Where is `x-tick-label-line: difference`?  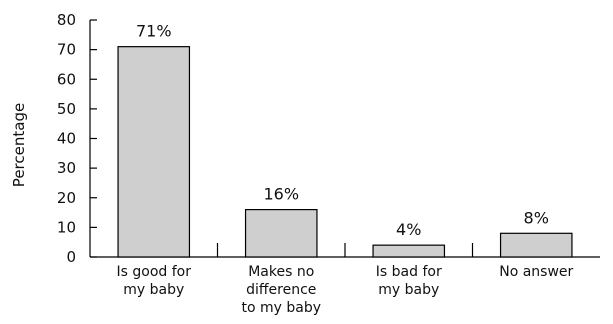 x-tick-label-line: difference is located at coordinates (281, 290).